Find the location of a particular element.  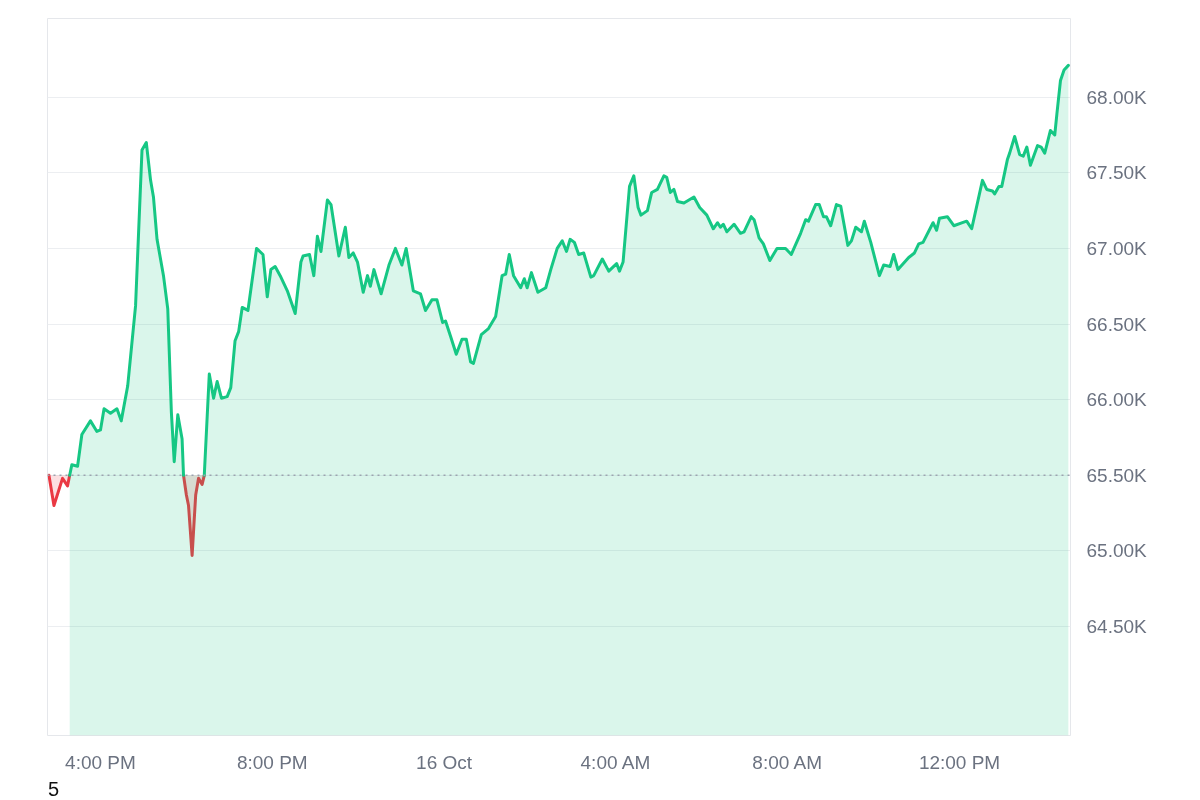

y-tick-label: 67.00K is located at coordinates (1117, 248).